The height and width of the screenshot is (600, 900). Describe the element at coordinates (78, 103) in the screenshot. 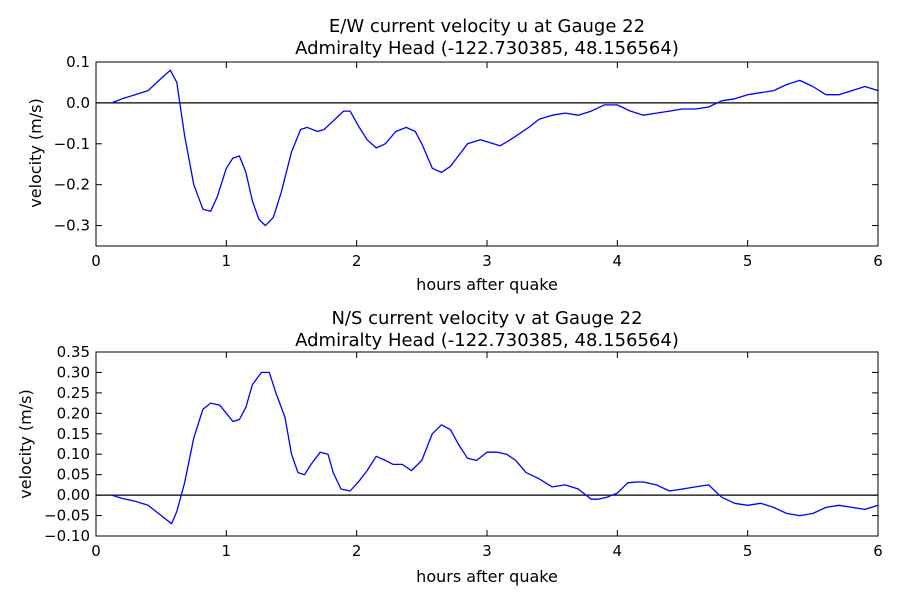

I see `y-tick-label: 0.0` at that location.